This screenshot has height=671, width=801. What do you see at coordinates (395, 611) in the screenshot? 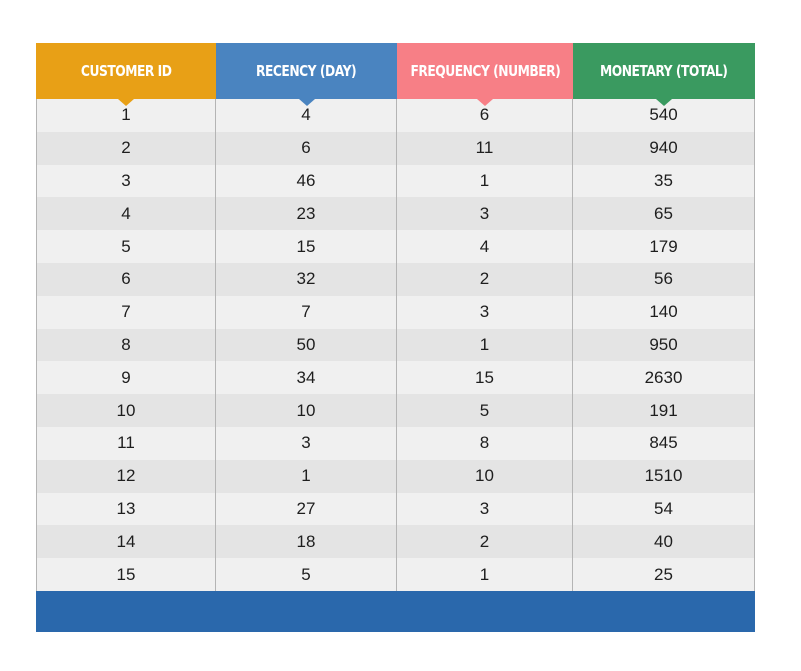
I see `table-footer-bar` at bounding box center [395, 611].